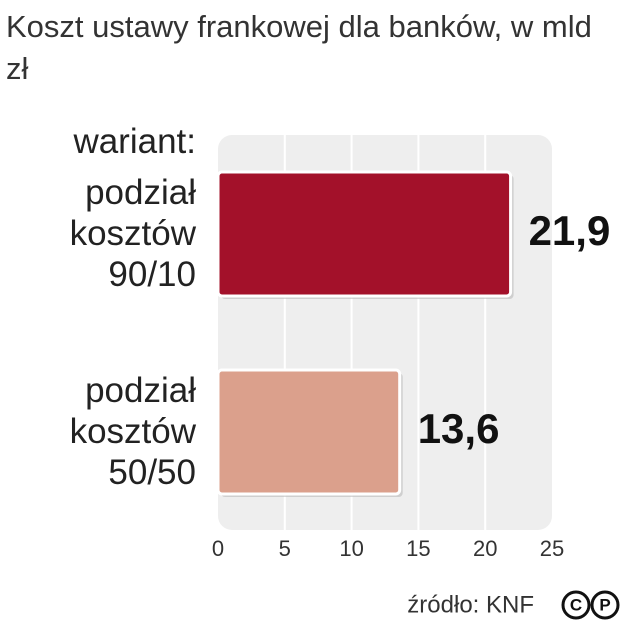  Describe the element at coordinates (570, 230) in the screenshot. I see `value-label: 21,9` at that location.